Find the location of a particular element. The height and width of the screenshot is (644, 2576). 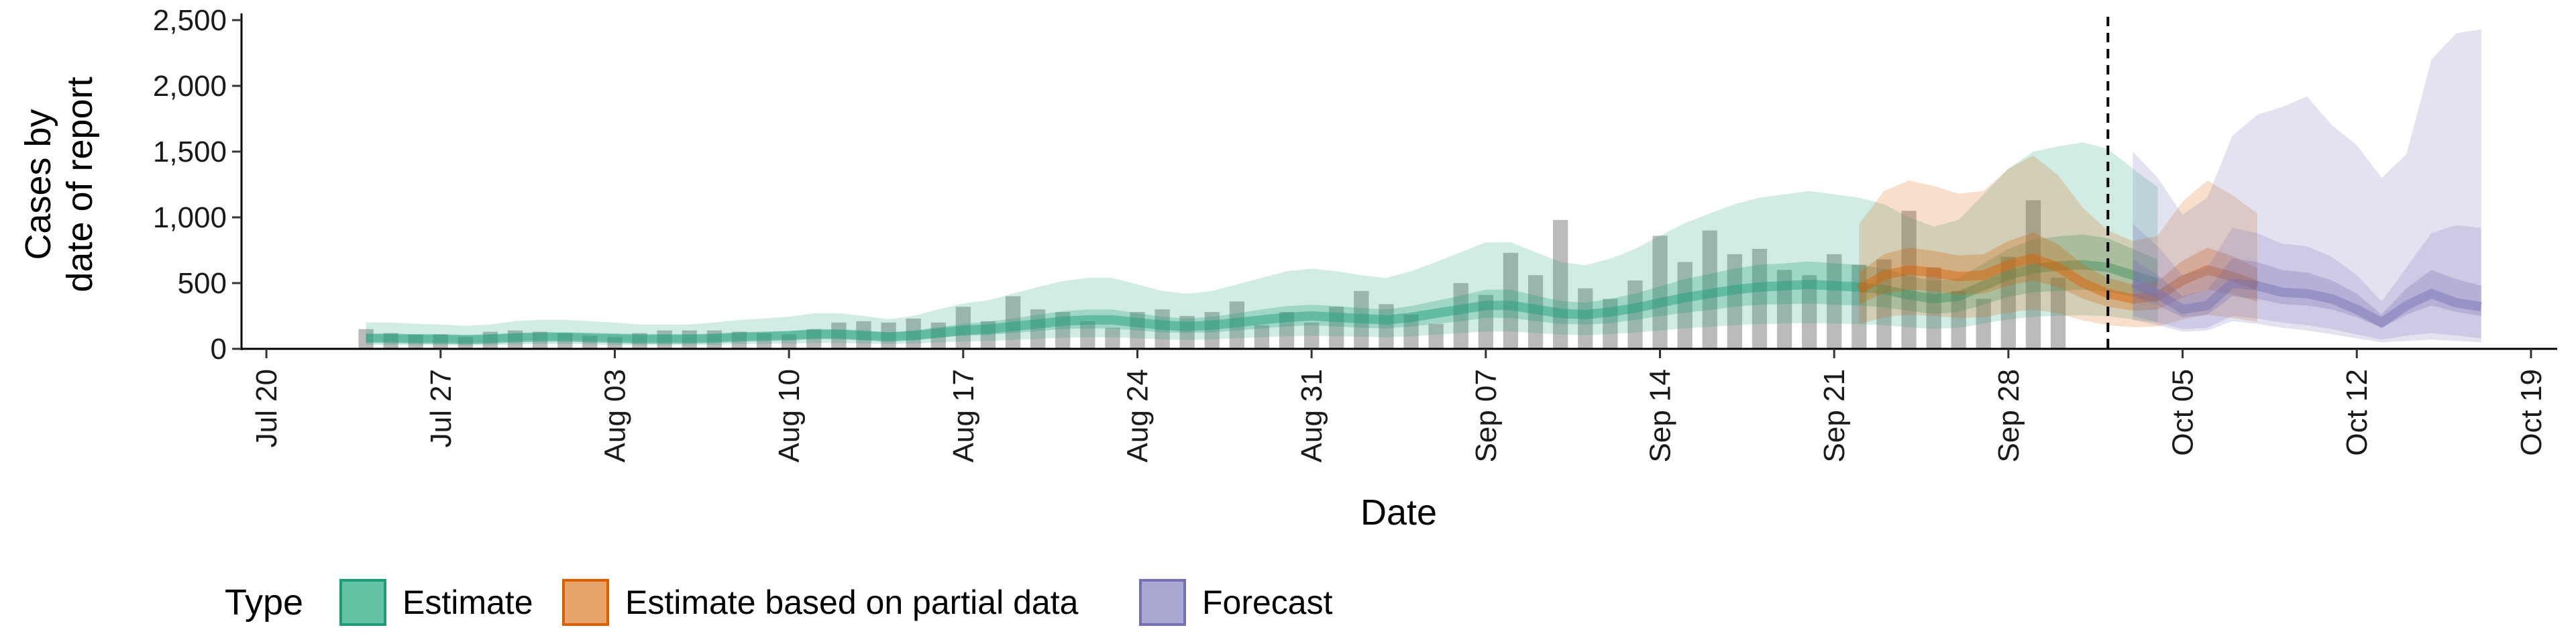

y-axis-title: Cases bydate of report is located at coordinates (59, 184).